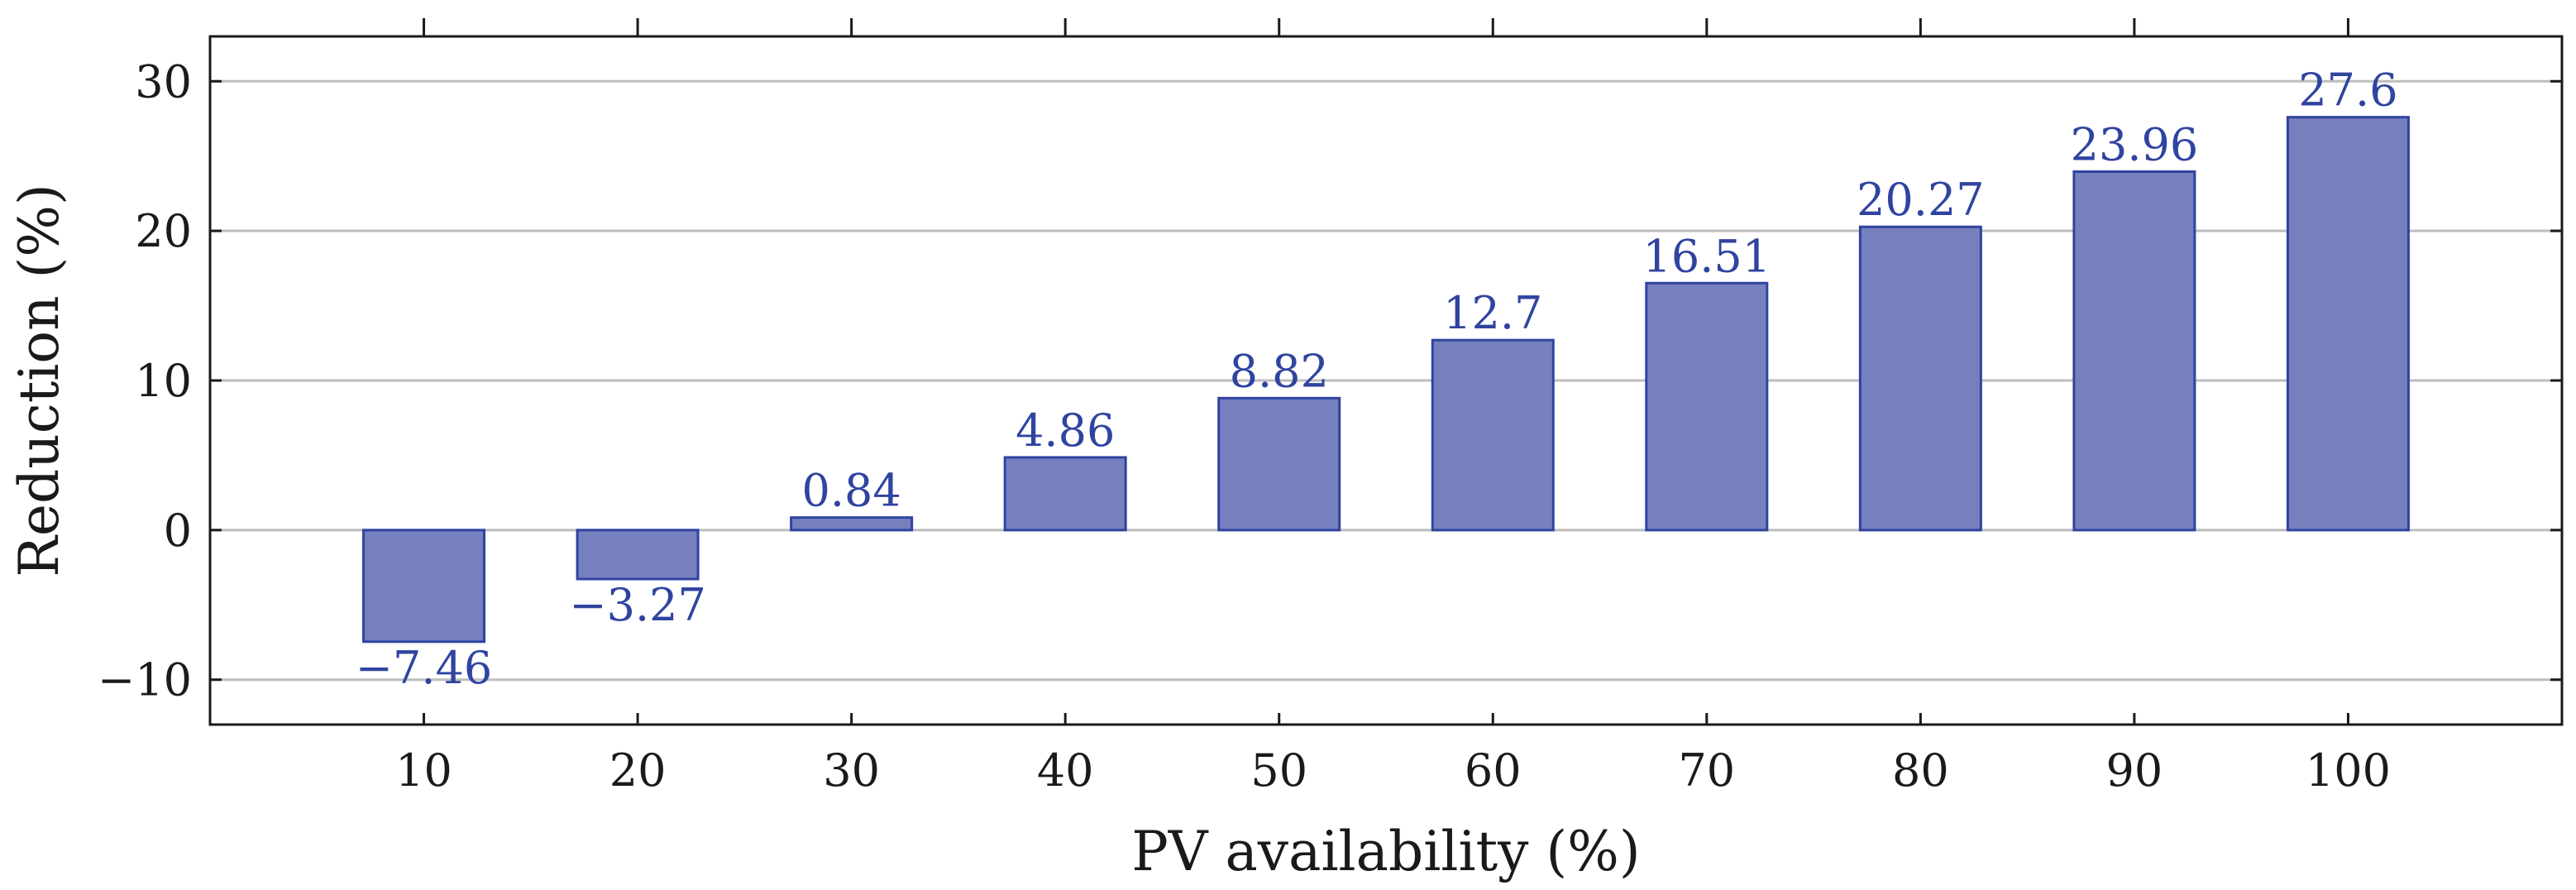 The height and width of the screenshot is (890, 2576). Describe the element at coordinates (1706, 771) in the screenshot. I see `x-tick-label: 70` at that location.